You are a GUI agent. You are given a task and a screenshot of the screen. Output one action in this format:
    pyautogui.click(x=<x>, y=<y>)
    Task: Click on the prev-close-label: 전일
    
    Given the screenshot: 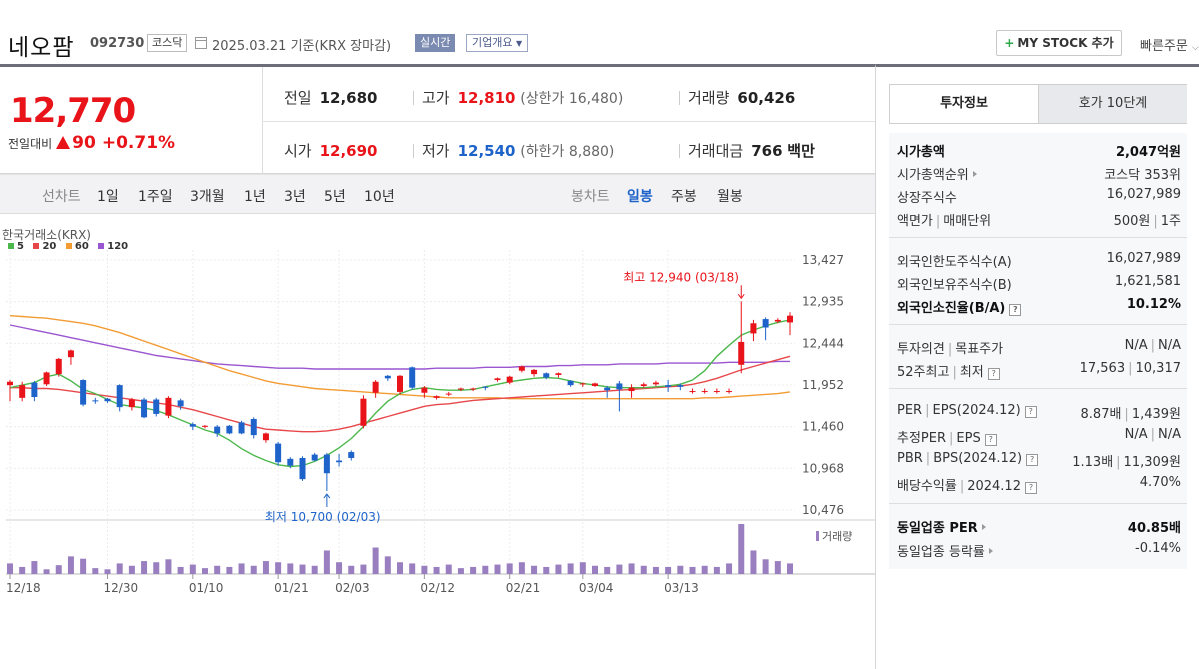 What is the action you would take?
    pyautogui.click(x=298, y=98)
    